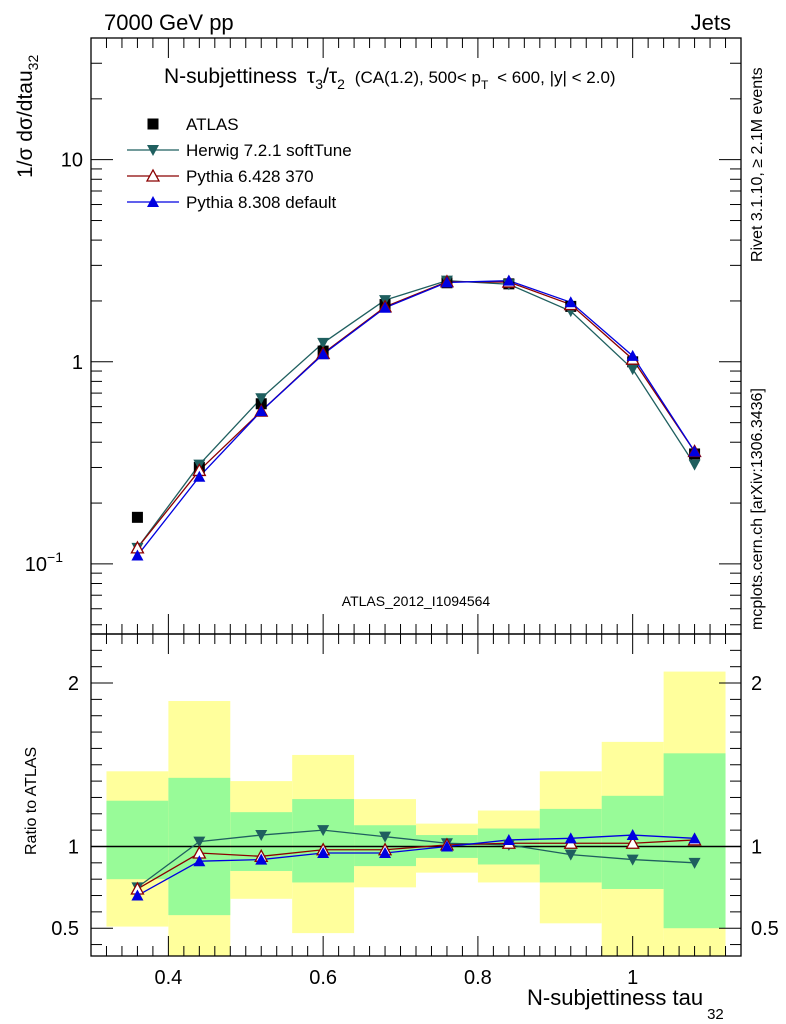 The height and width of the screenshot is (1024, 786). Describe the element at coordinates (418, 77) in the screenshot. I see `chart-title-rest: (CA(1.2), 500< p` at that location.